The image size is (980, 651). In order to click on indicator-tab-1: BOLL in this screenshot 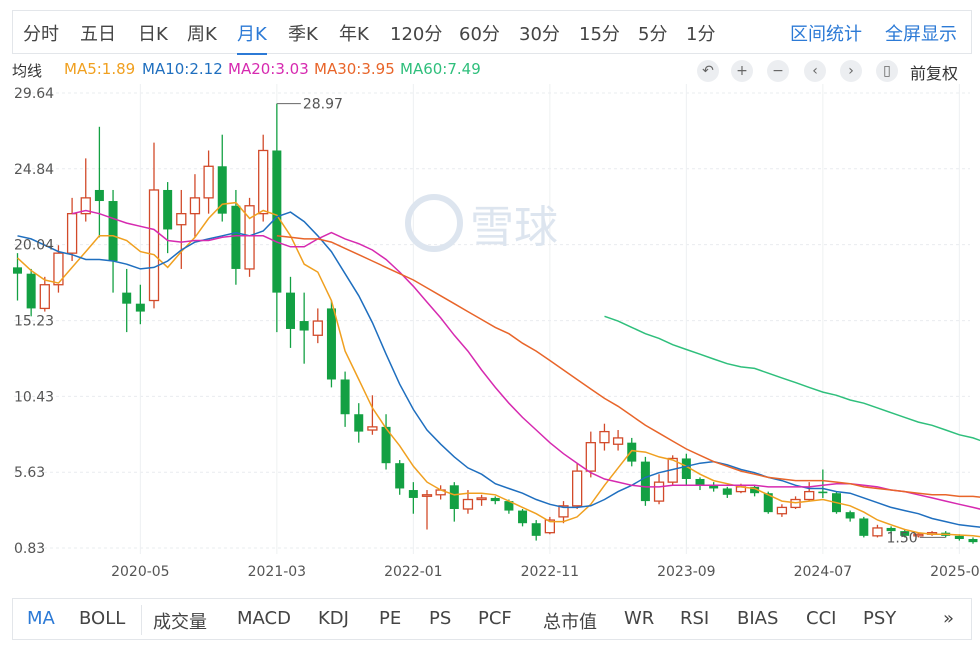, I will do `click(102, 618)`.